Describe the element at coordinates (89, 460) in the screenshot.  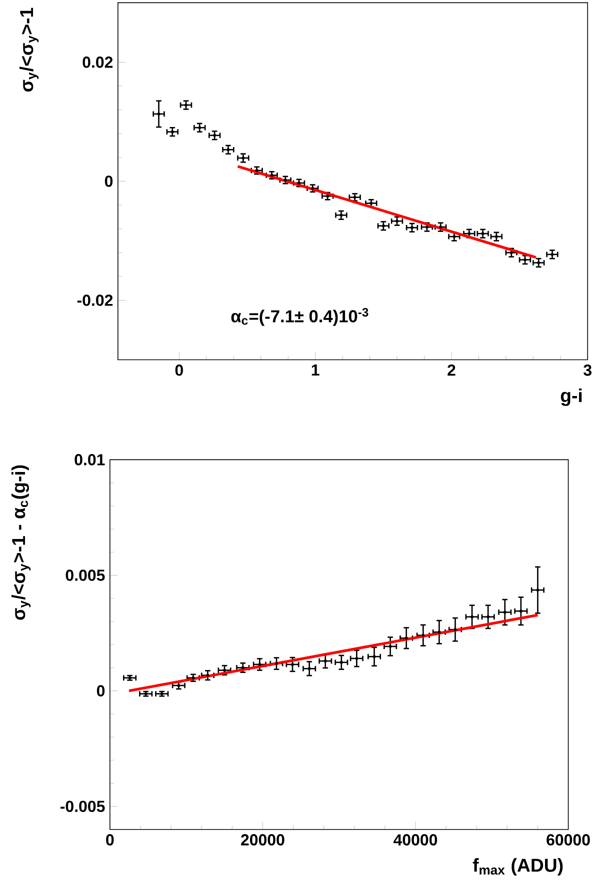
I see `y-tick-label: 0.01` at that location.